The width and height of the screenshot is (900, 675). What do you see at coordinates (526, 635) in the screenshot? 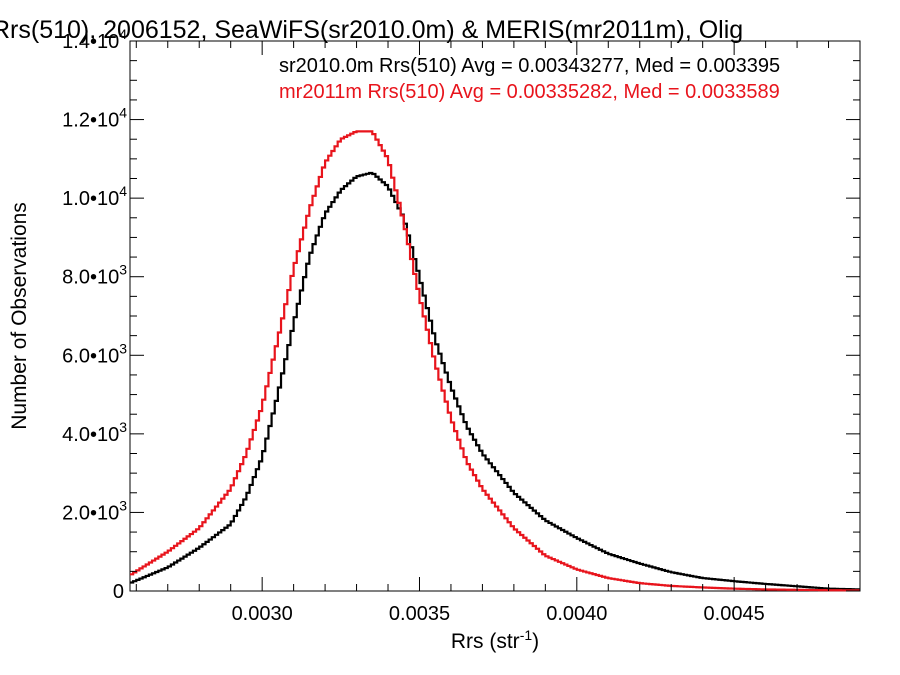
I see `x-axis-title-sup: -1` at bounding box center [526, 635].